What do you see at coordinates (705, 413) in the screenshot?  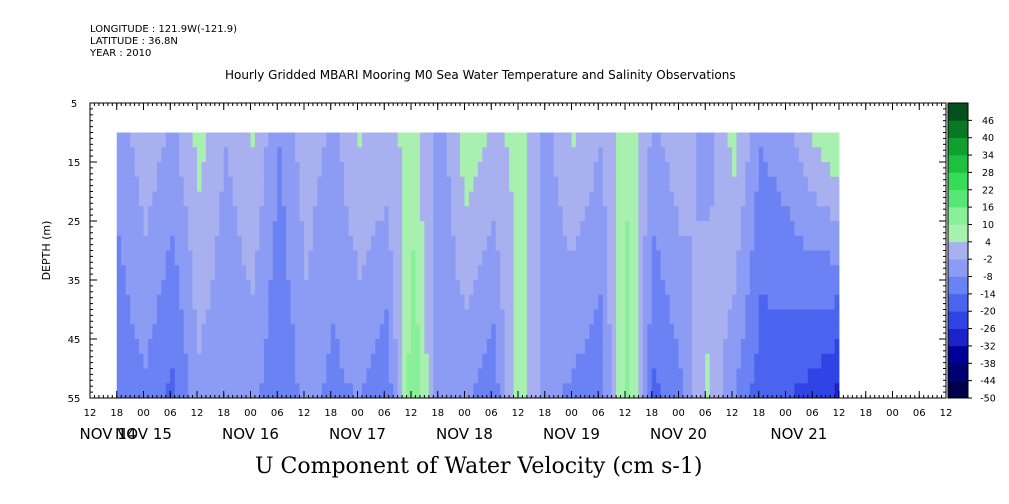 I see `x-tick-label: 06` at bounding box center [705, 413].